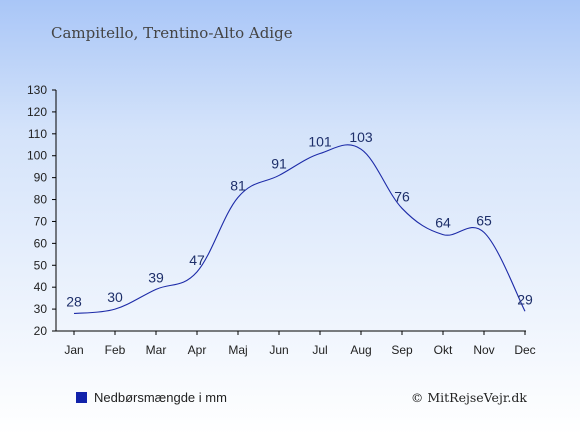 This screenshot has height=435, width=580. What do you see at coordinates (41, 331) in the screenshot?
I see `y-tick-label: 20` at bounding box center [41, 331].